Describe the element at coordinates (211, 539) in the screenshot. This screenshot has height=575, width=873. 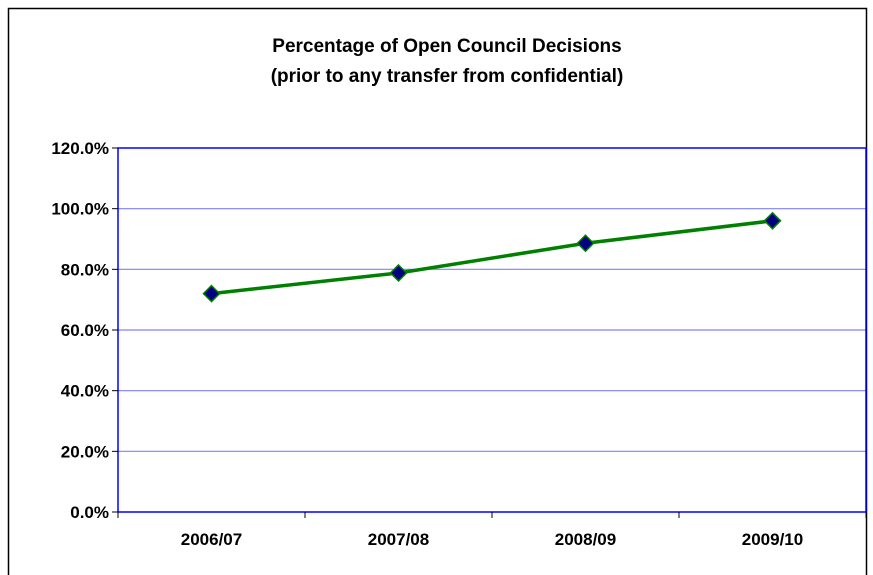
I see `x-tick-label: 2006/07` at that location.